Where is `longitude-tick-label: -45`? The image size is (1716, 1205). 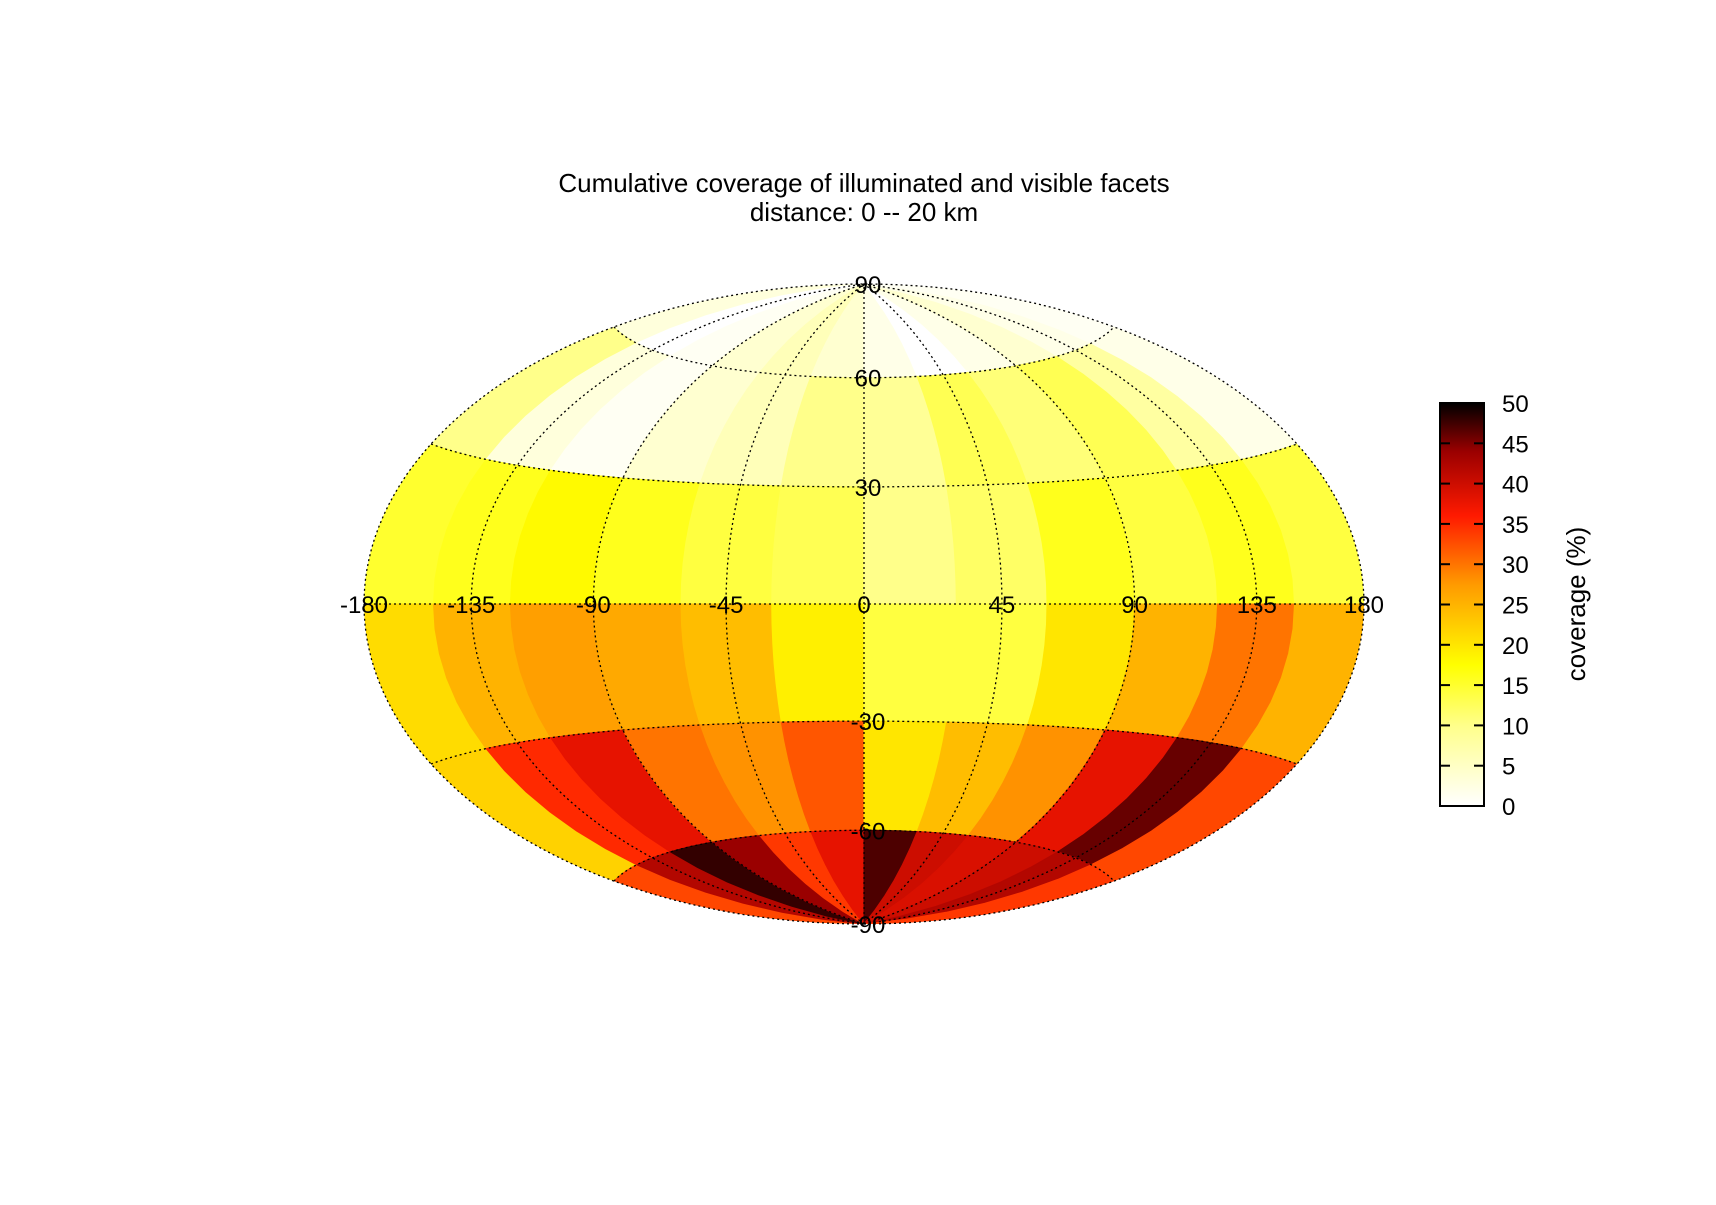 longitude-tick-label: -45 is located at coordinates (726, 605).